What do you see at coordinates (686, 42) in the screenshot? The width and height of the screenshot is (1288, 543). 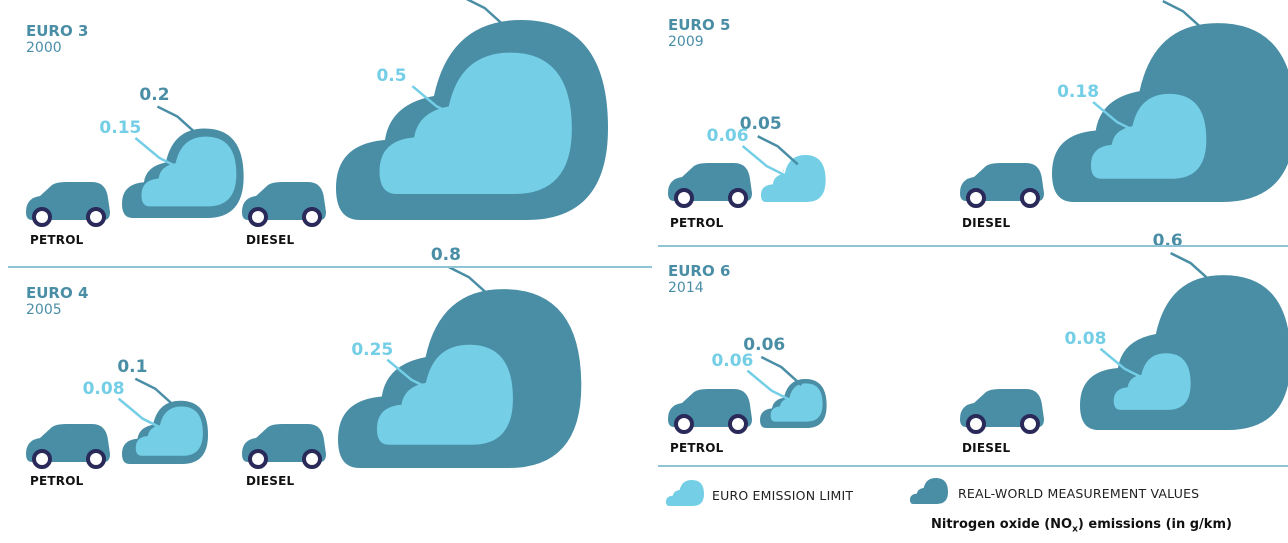 I see `standard-year: 2009` at bounding box center [686, 42].